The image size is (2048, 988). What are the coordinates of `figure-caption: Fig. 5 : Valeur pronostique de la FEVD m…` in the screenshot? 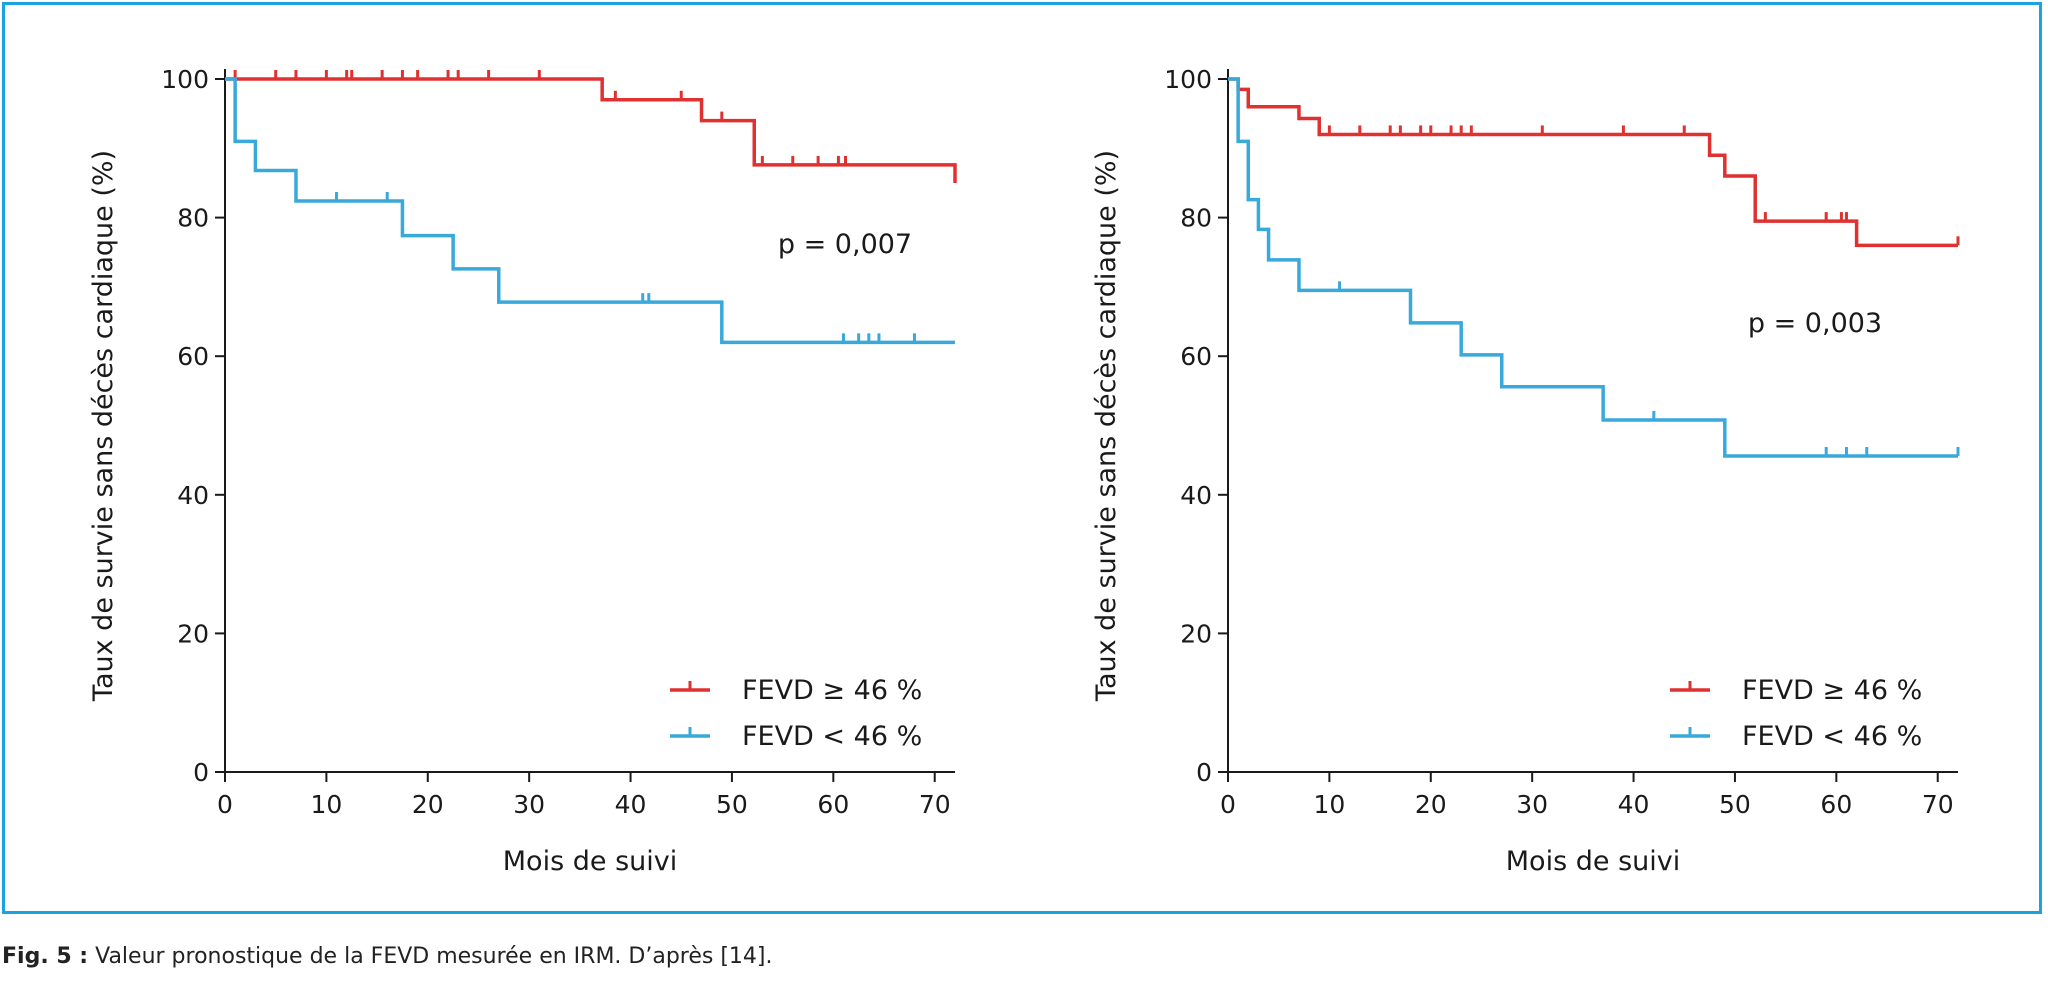 It's located at (387, 956).